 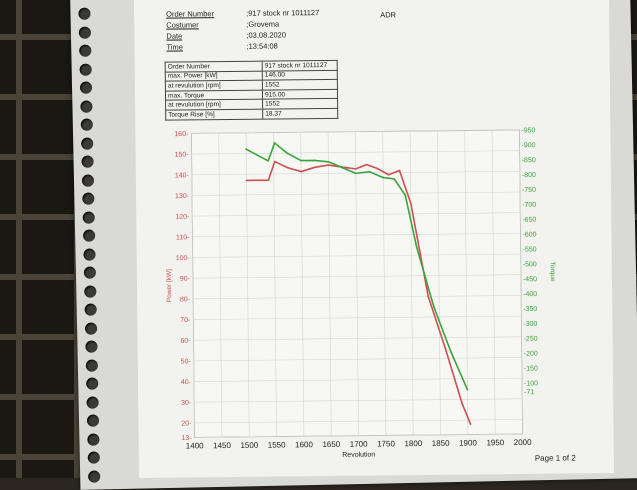 I want to click on y-left-tick-label: 150-, so click(x=182, y=155).